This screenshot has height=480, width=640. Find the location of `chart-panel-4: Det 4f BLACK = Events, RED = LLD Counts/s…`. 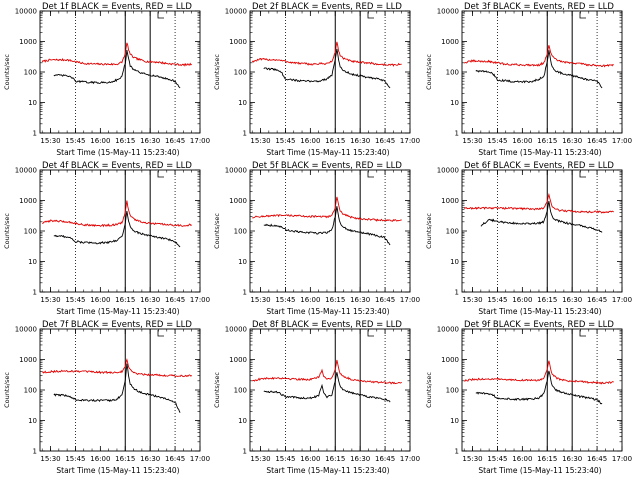

chart-panel-4: Det 4f BLACK = Events, RED = LLD Counts/s… is located at coordinates (106, 238).